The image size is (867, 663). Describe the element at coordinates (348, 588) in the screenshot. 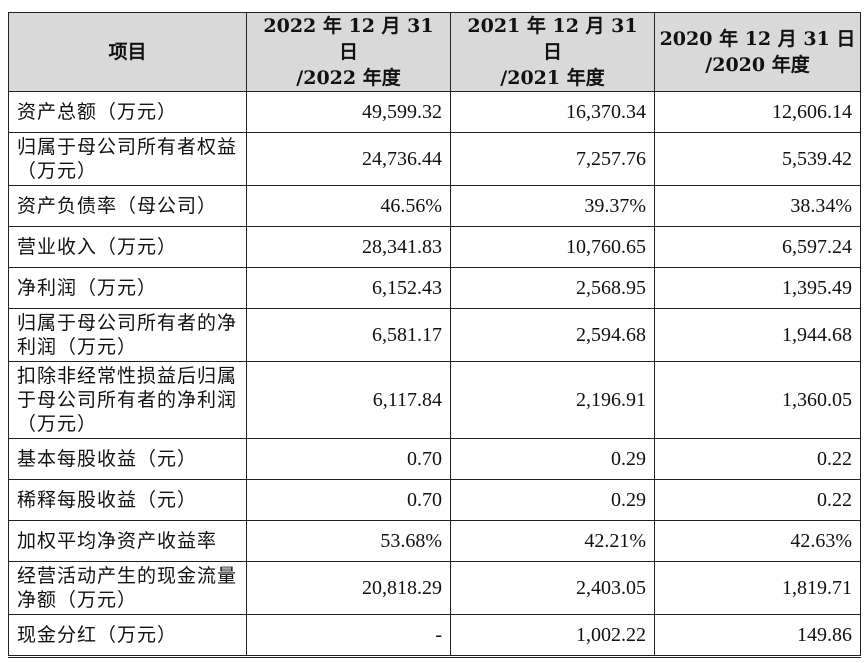

I see `cell-2022: 20,818.29` at that location.